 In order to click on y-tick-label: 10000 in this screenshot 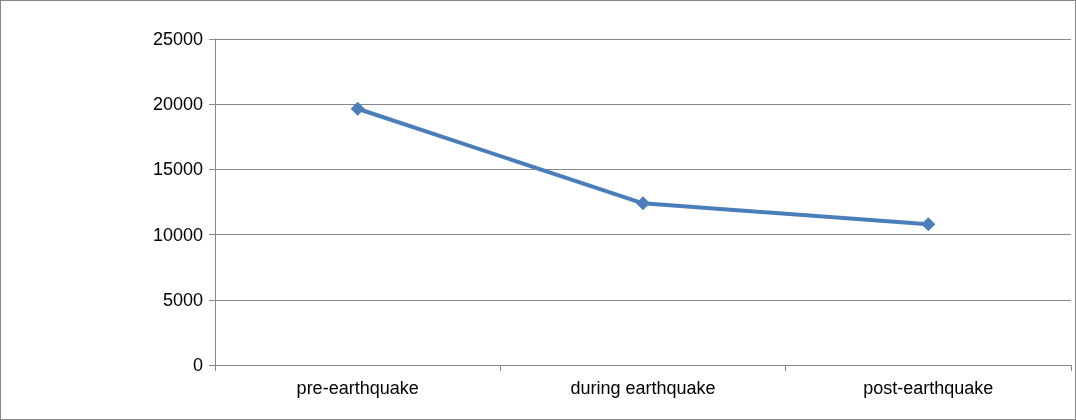, I will do `click(177, 234)`.